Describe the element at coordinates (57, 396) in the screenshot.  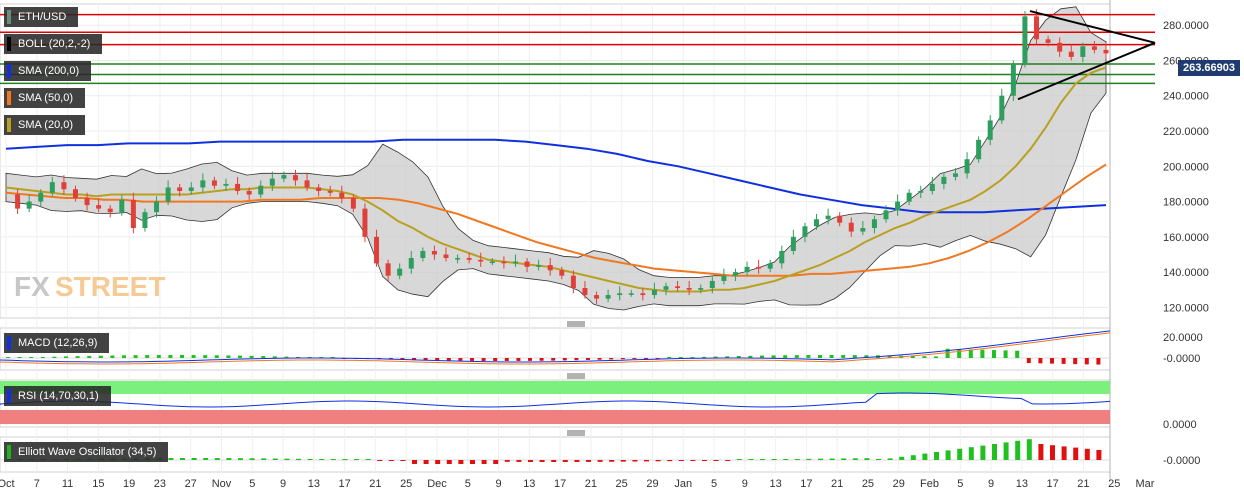
I see `rsi-label: RSI (14,70,30,1)` at that location.